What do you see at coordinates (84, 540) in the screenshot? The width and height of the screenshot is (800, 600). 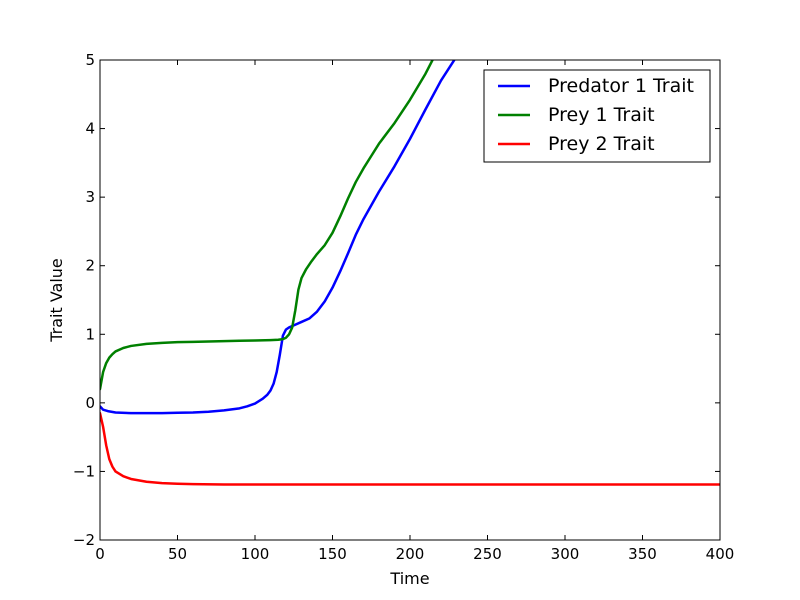 I see `y-tick-label: −2` at bounding box center [84, 540].